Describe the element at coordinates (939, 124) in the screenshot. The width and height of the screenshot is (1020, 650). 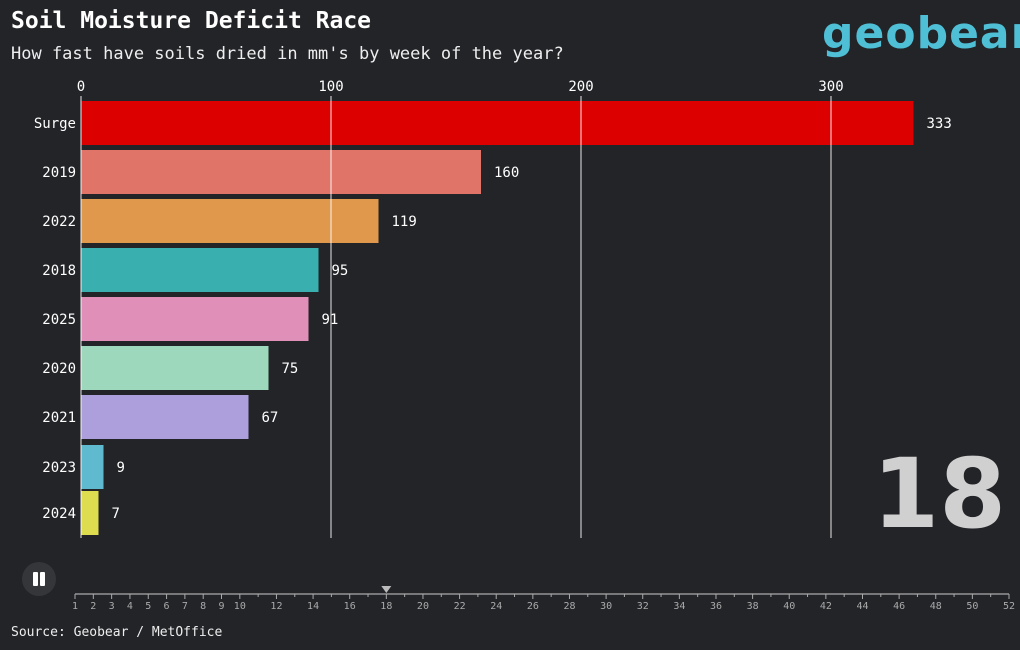
I see `value-label: 333` at that location.